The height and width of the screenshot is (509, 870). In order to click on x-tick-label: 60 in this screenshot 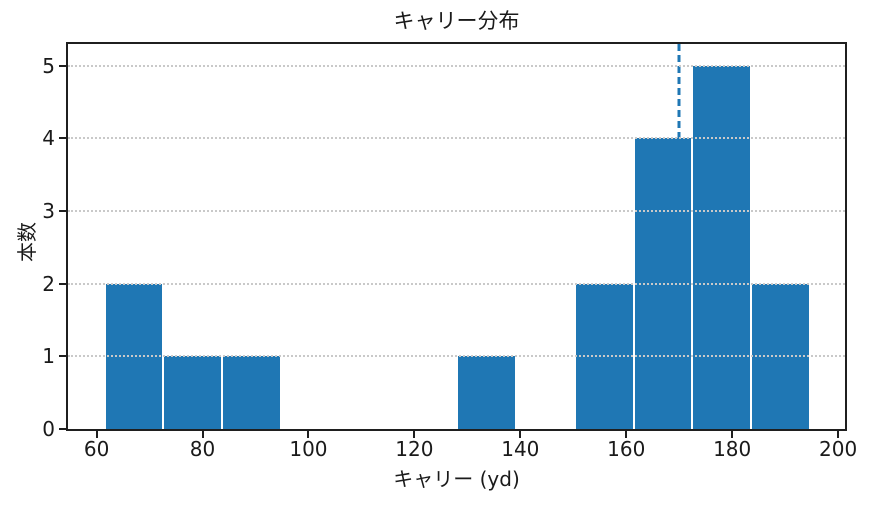, I will do `click(96, 449)`.